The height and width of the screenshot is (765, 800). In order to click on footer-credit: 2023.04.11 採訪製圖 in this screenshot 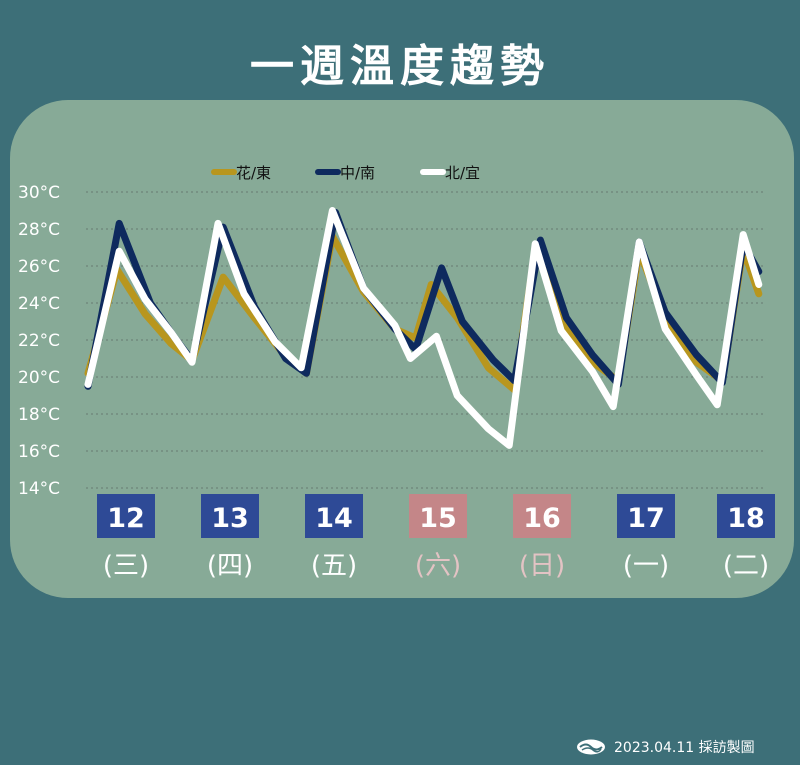, I will do `click(684, 748)`.